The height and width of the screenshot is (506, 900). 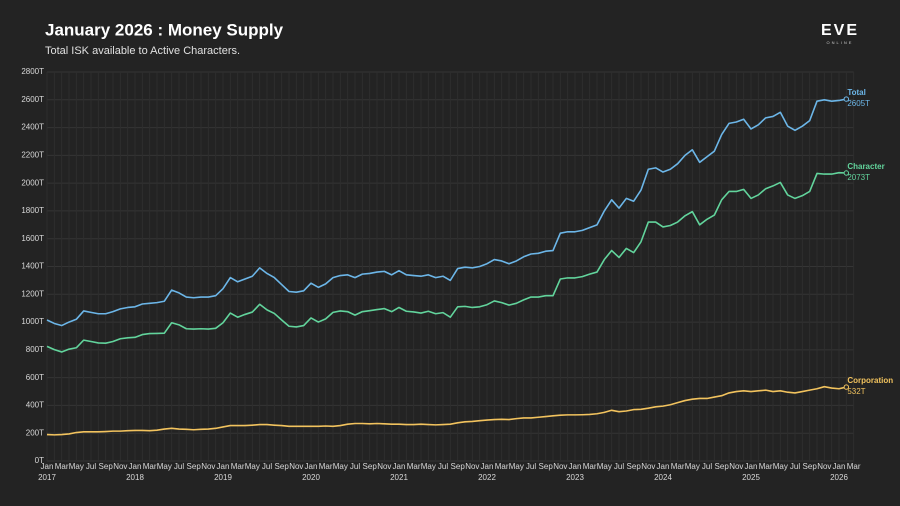 I want to click on x-tick-label: Jan 2021, so click(x=399, y=472).